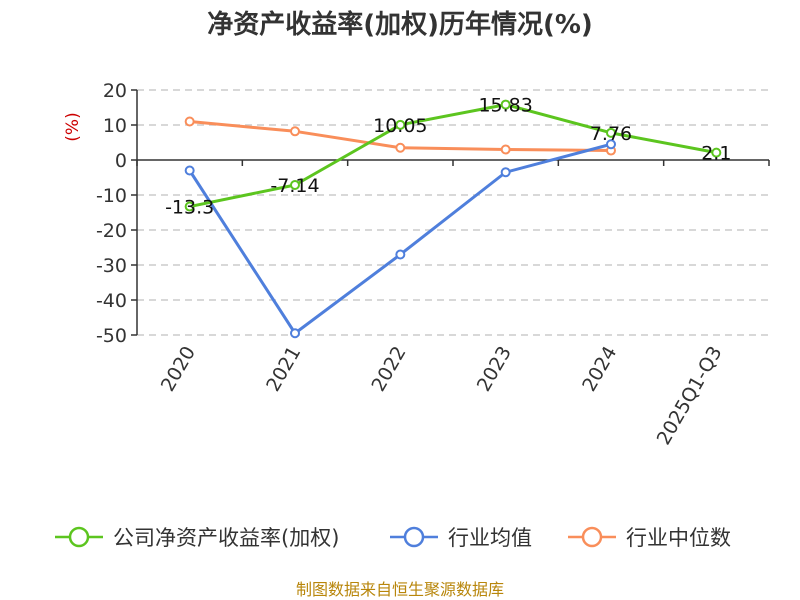 Image resolution: width=800 pixels, height=600 pixels. What do you see at coordinates (121, 161) in the screenshot?
I see `y-tick-label: 0` at bounding box center [121, 161].